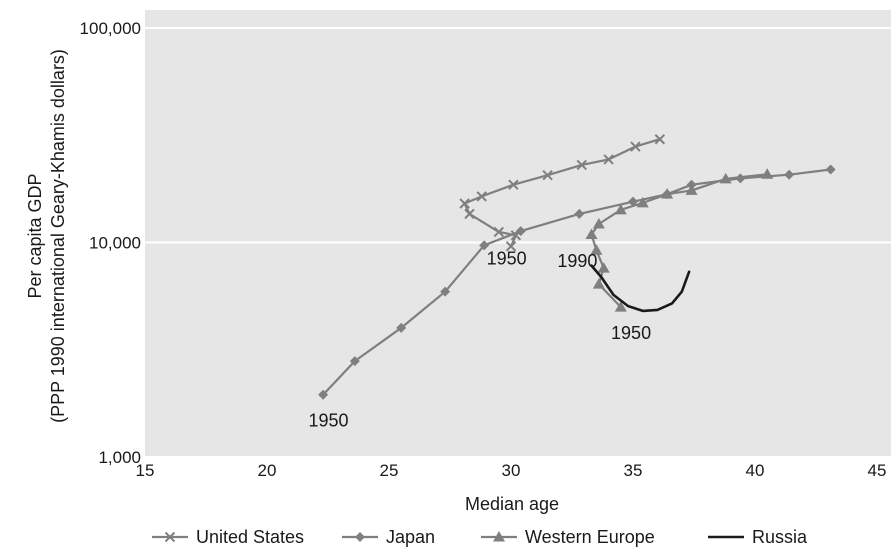 The height and width of the screenshot is (551, 891). What do you see at coordinates (389, 470) in the screenshot?
I see `x-tick-label: 25` at bounding box center [389, 470].